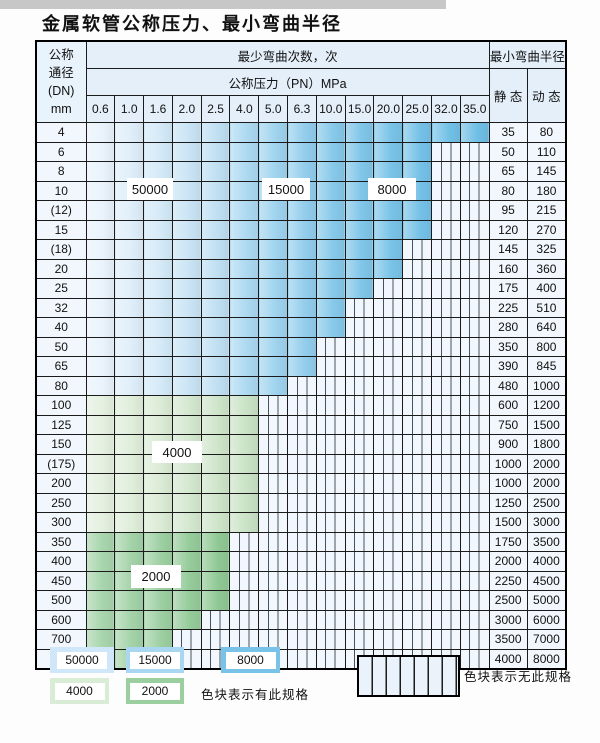 The image size is (600, 743). What do you see at coordinates (155, 691) in the screenshot?
I see `legend-chip-2000: 2000` at bounding box center [155, 691].